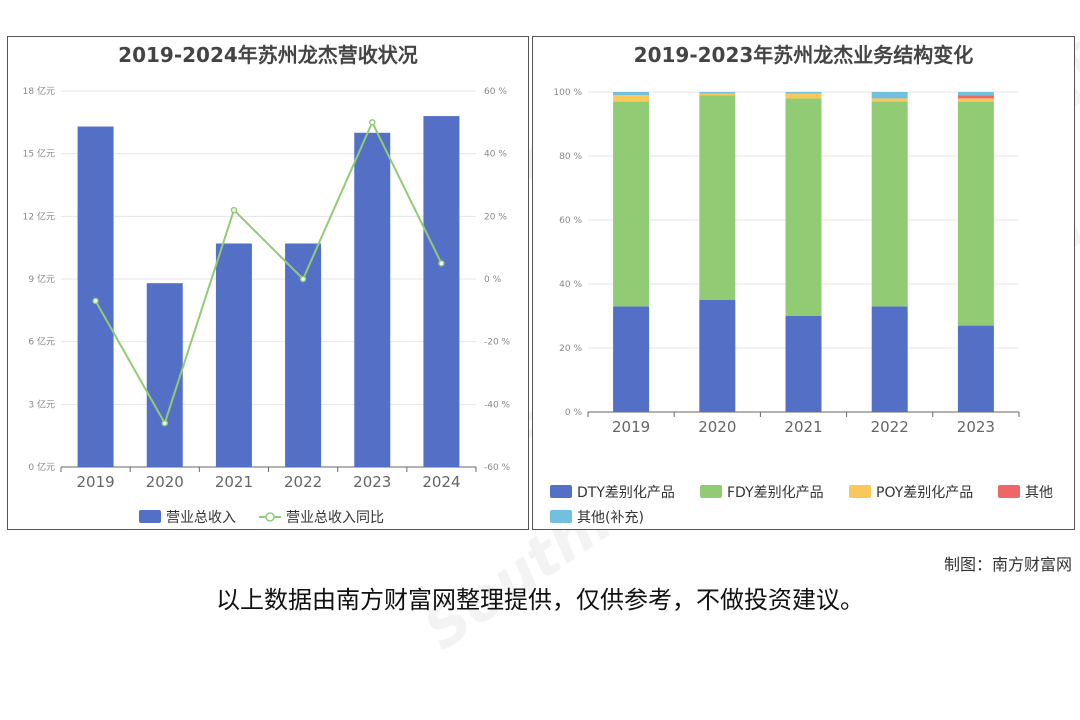 This screenshot has height=720, width=1080. Describe the element at coordinates (493, 280) in the screenshot. I see `y2-tick-label: 0 %` at that location.